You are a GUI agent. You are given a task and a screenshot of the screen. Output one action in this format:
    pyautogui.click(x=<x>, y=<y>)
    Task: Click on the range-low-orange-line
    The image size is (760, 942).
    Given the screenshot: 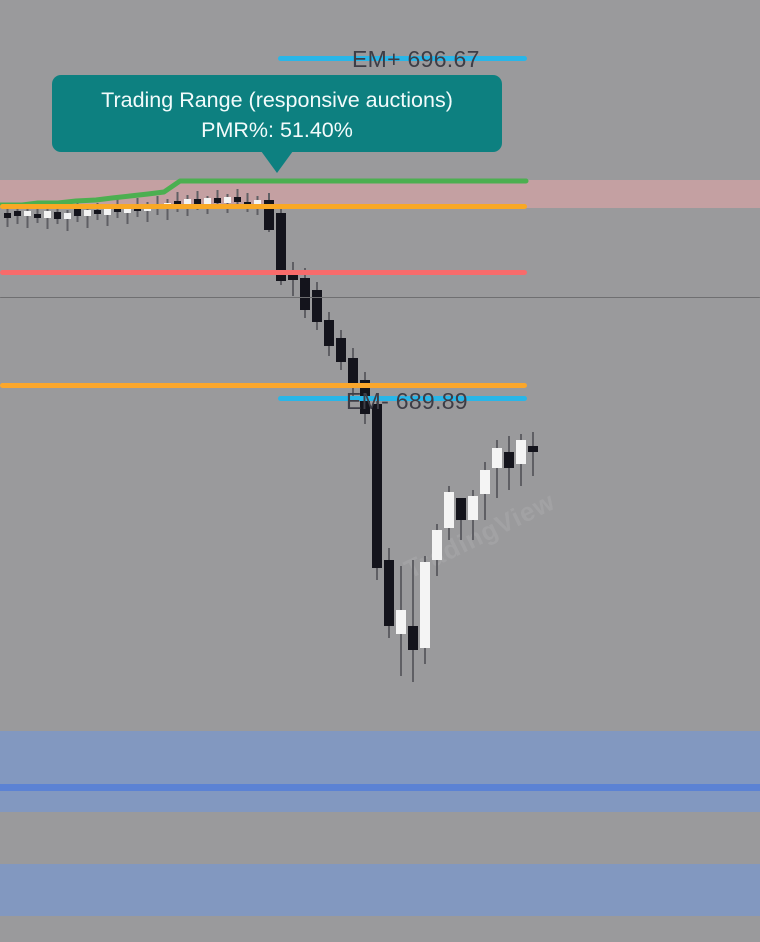 What is the action you would take?
    pyautogui.click(x=263, y=385)
    